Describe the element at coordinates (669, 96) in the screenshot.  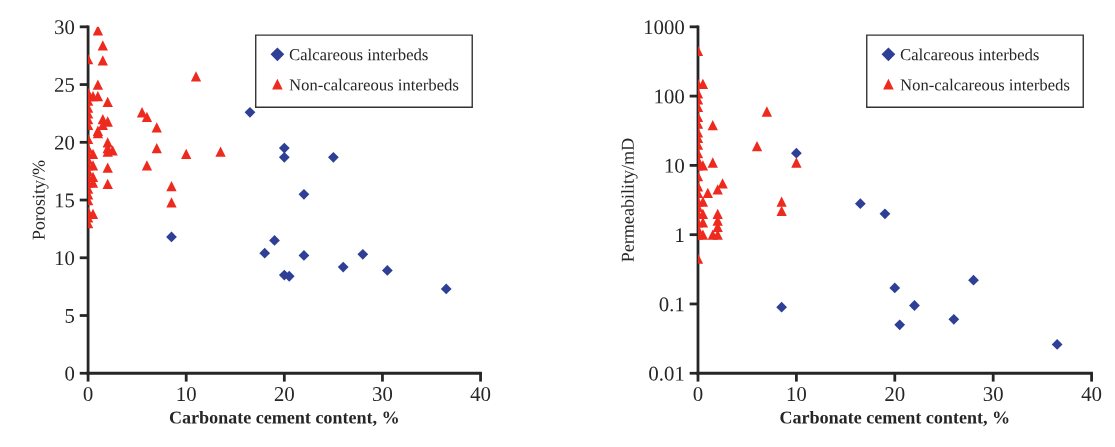
I see `y-tick-label: 100` at that location.